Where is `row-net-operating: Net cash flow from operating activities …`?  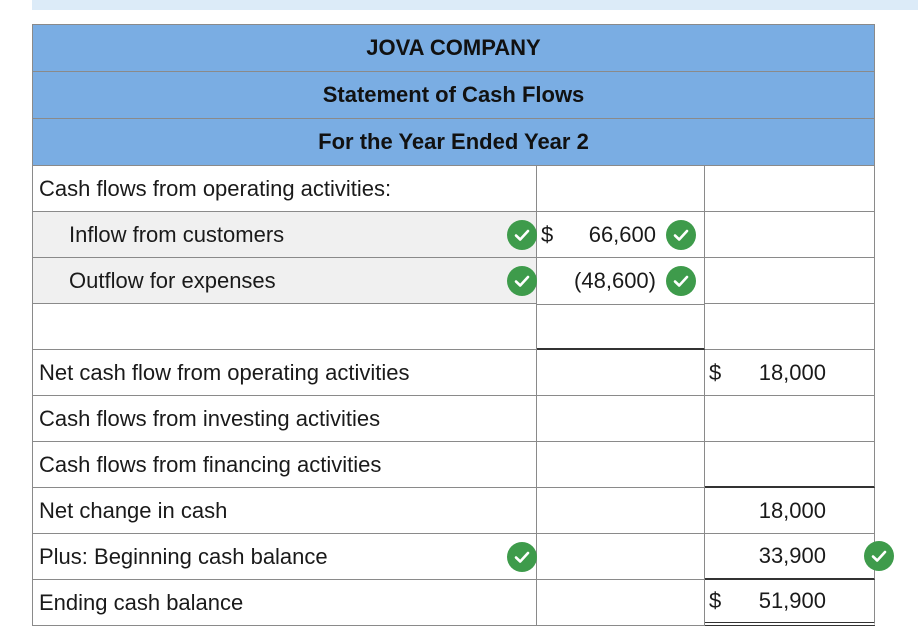
row-net-operating: Net cash flow from operating activities … is located at coordinates (453, 373).